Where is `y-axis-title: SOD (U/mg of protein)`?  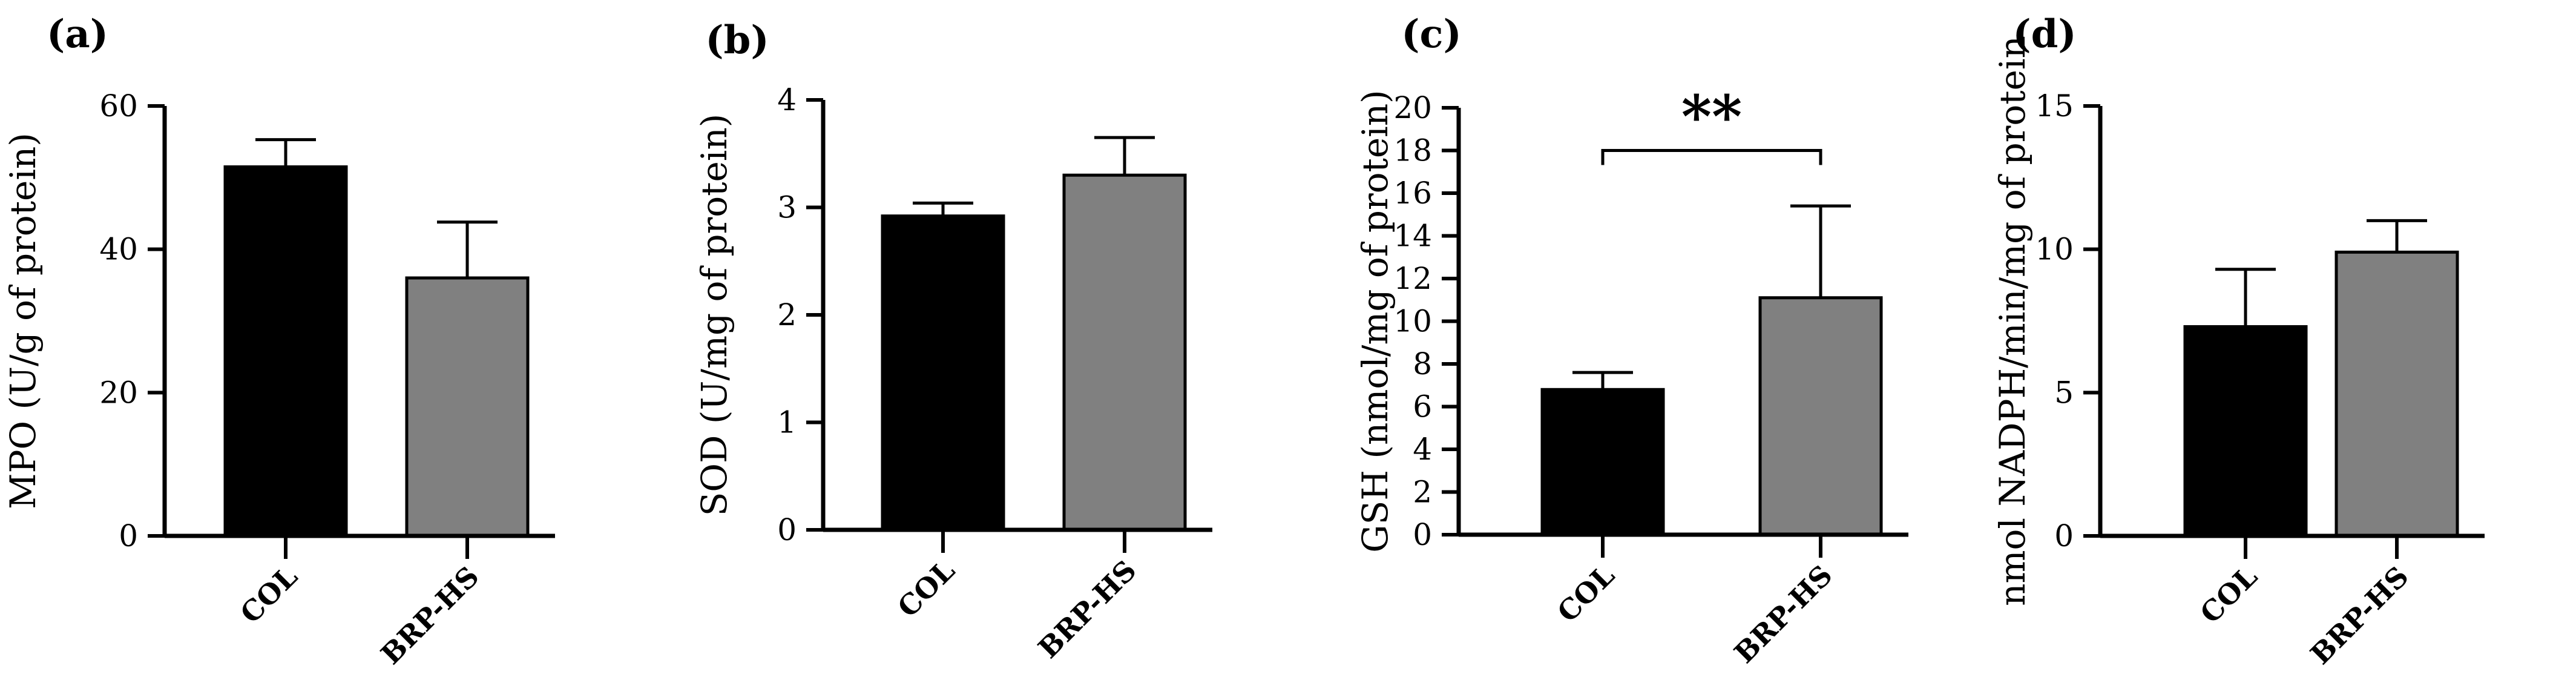
y-axis-title: SOD (U/mg of protein) is located at coordinates (714, 315).